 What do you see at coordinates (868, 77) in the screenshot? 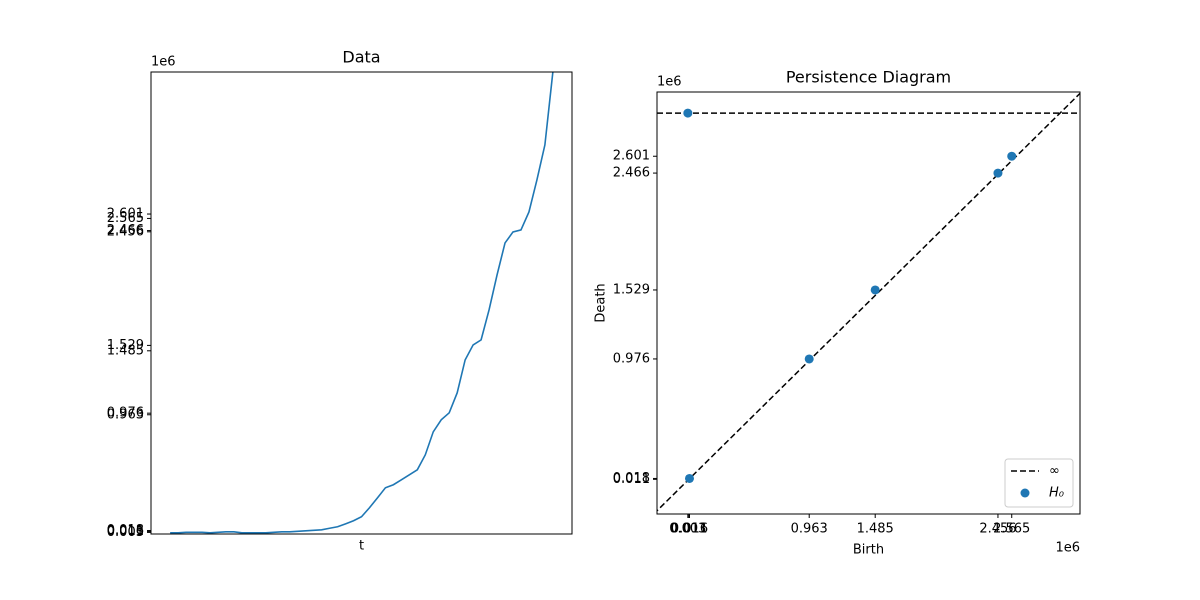
I see `chart-title: Persistence Diagram` at bounding box center [868, 77].